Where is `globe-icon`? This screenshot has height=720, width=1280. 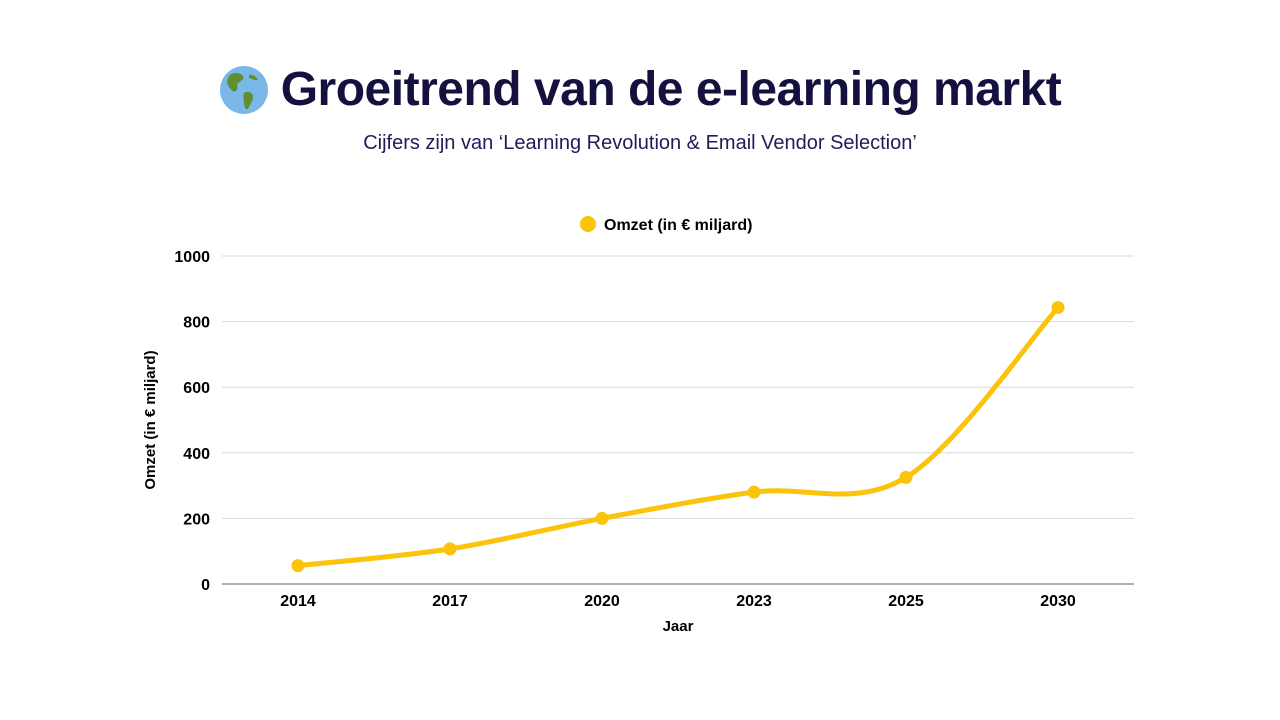
globe-icon is located at coordinates (243, 90).